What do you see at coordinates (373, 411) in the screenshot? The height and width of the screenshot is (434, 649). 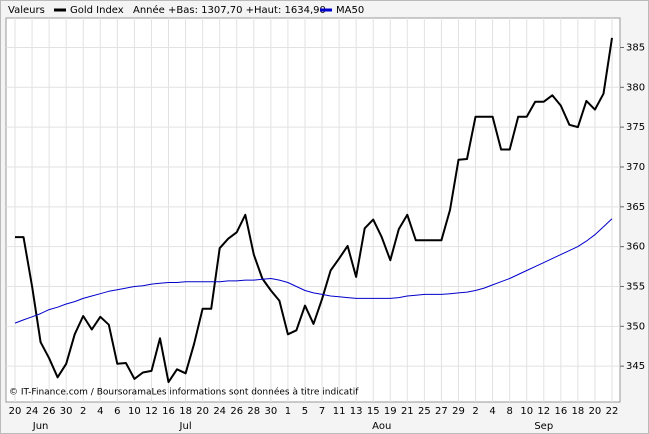 I see `x-tick-label: 15` at bounding box center [373, 411].